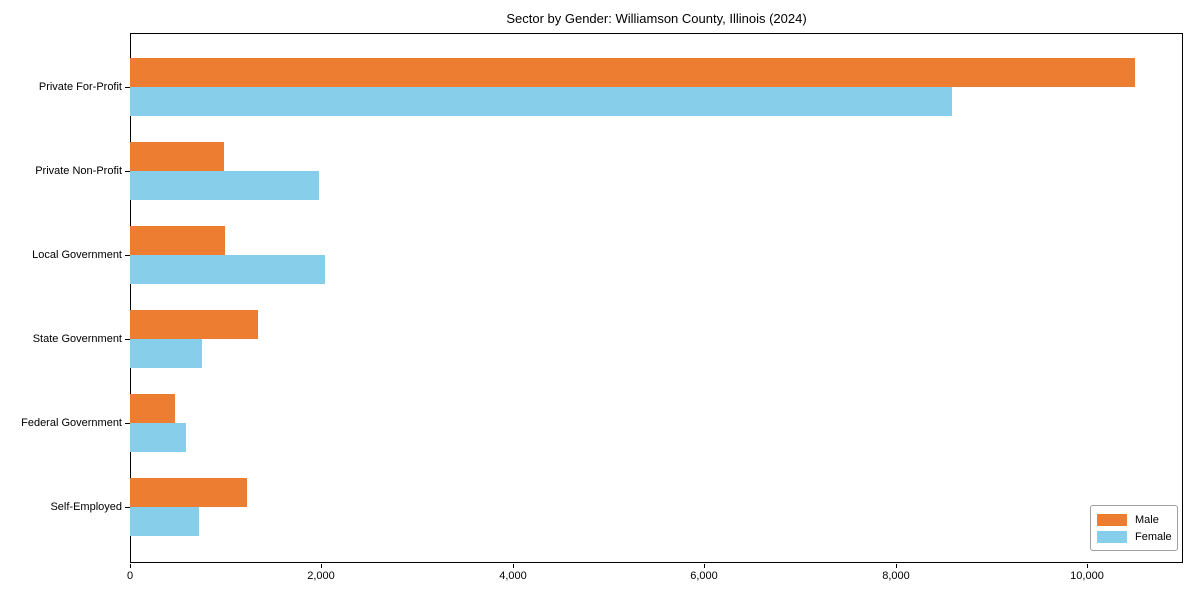 Image resolution: width=1200 pixels, height=600 pixels. I want to click on male-legend-swatch, so click(1112, 519).